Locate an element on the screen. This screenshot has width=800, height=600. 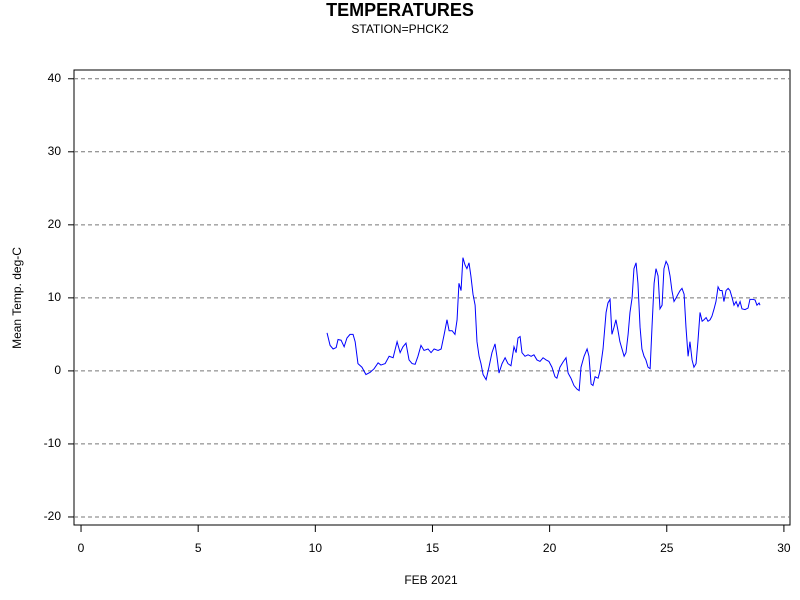
chart-title: TEMPERATURES is located at coordinates (400, 10).